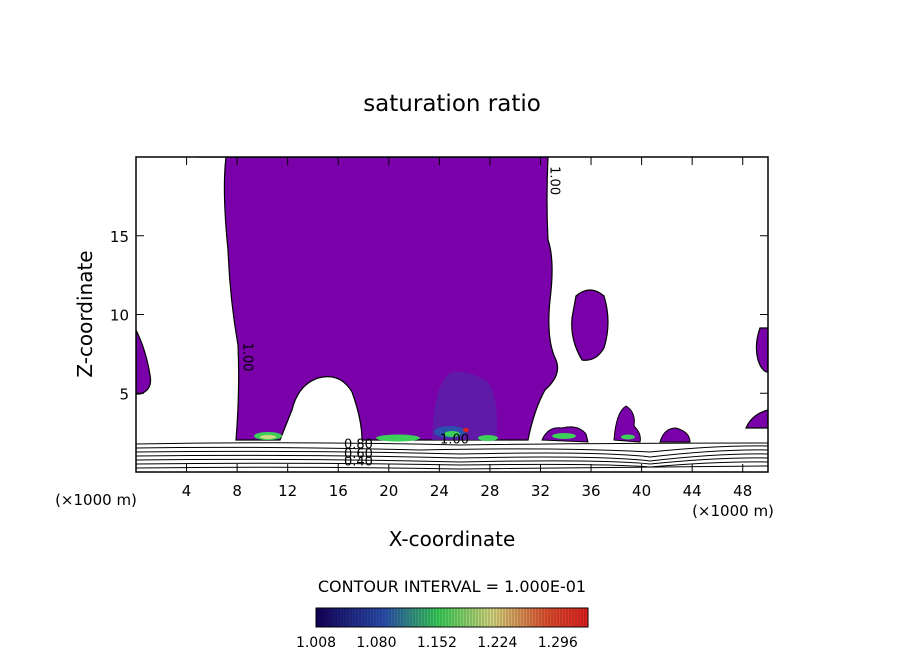 Image resolution: width=904 pixels, height=654 pixels. What do you see at coordinates (742, 491) in the screenshot?
I see `x-tick-label: 48` at bounding box center [742, 491].